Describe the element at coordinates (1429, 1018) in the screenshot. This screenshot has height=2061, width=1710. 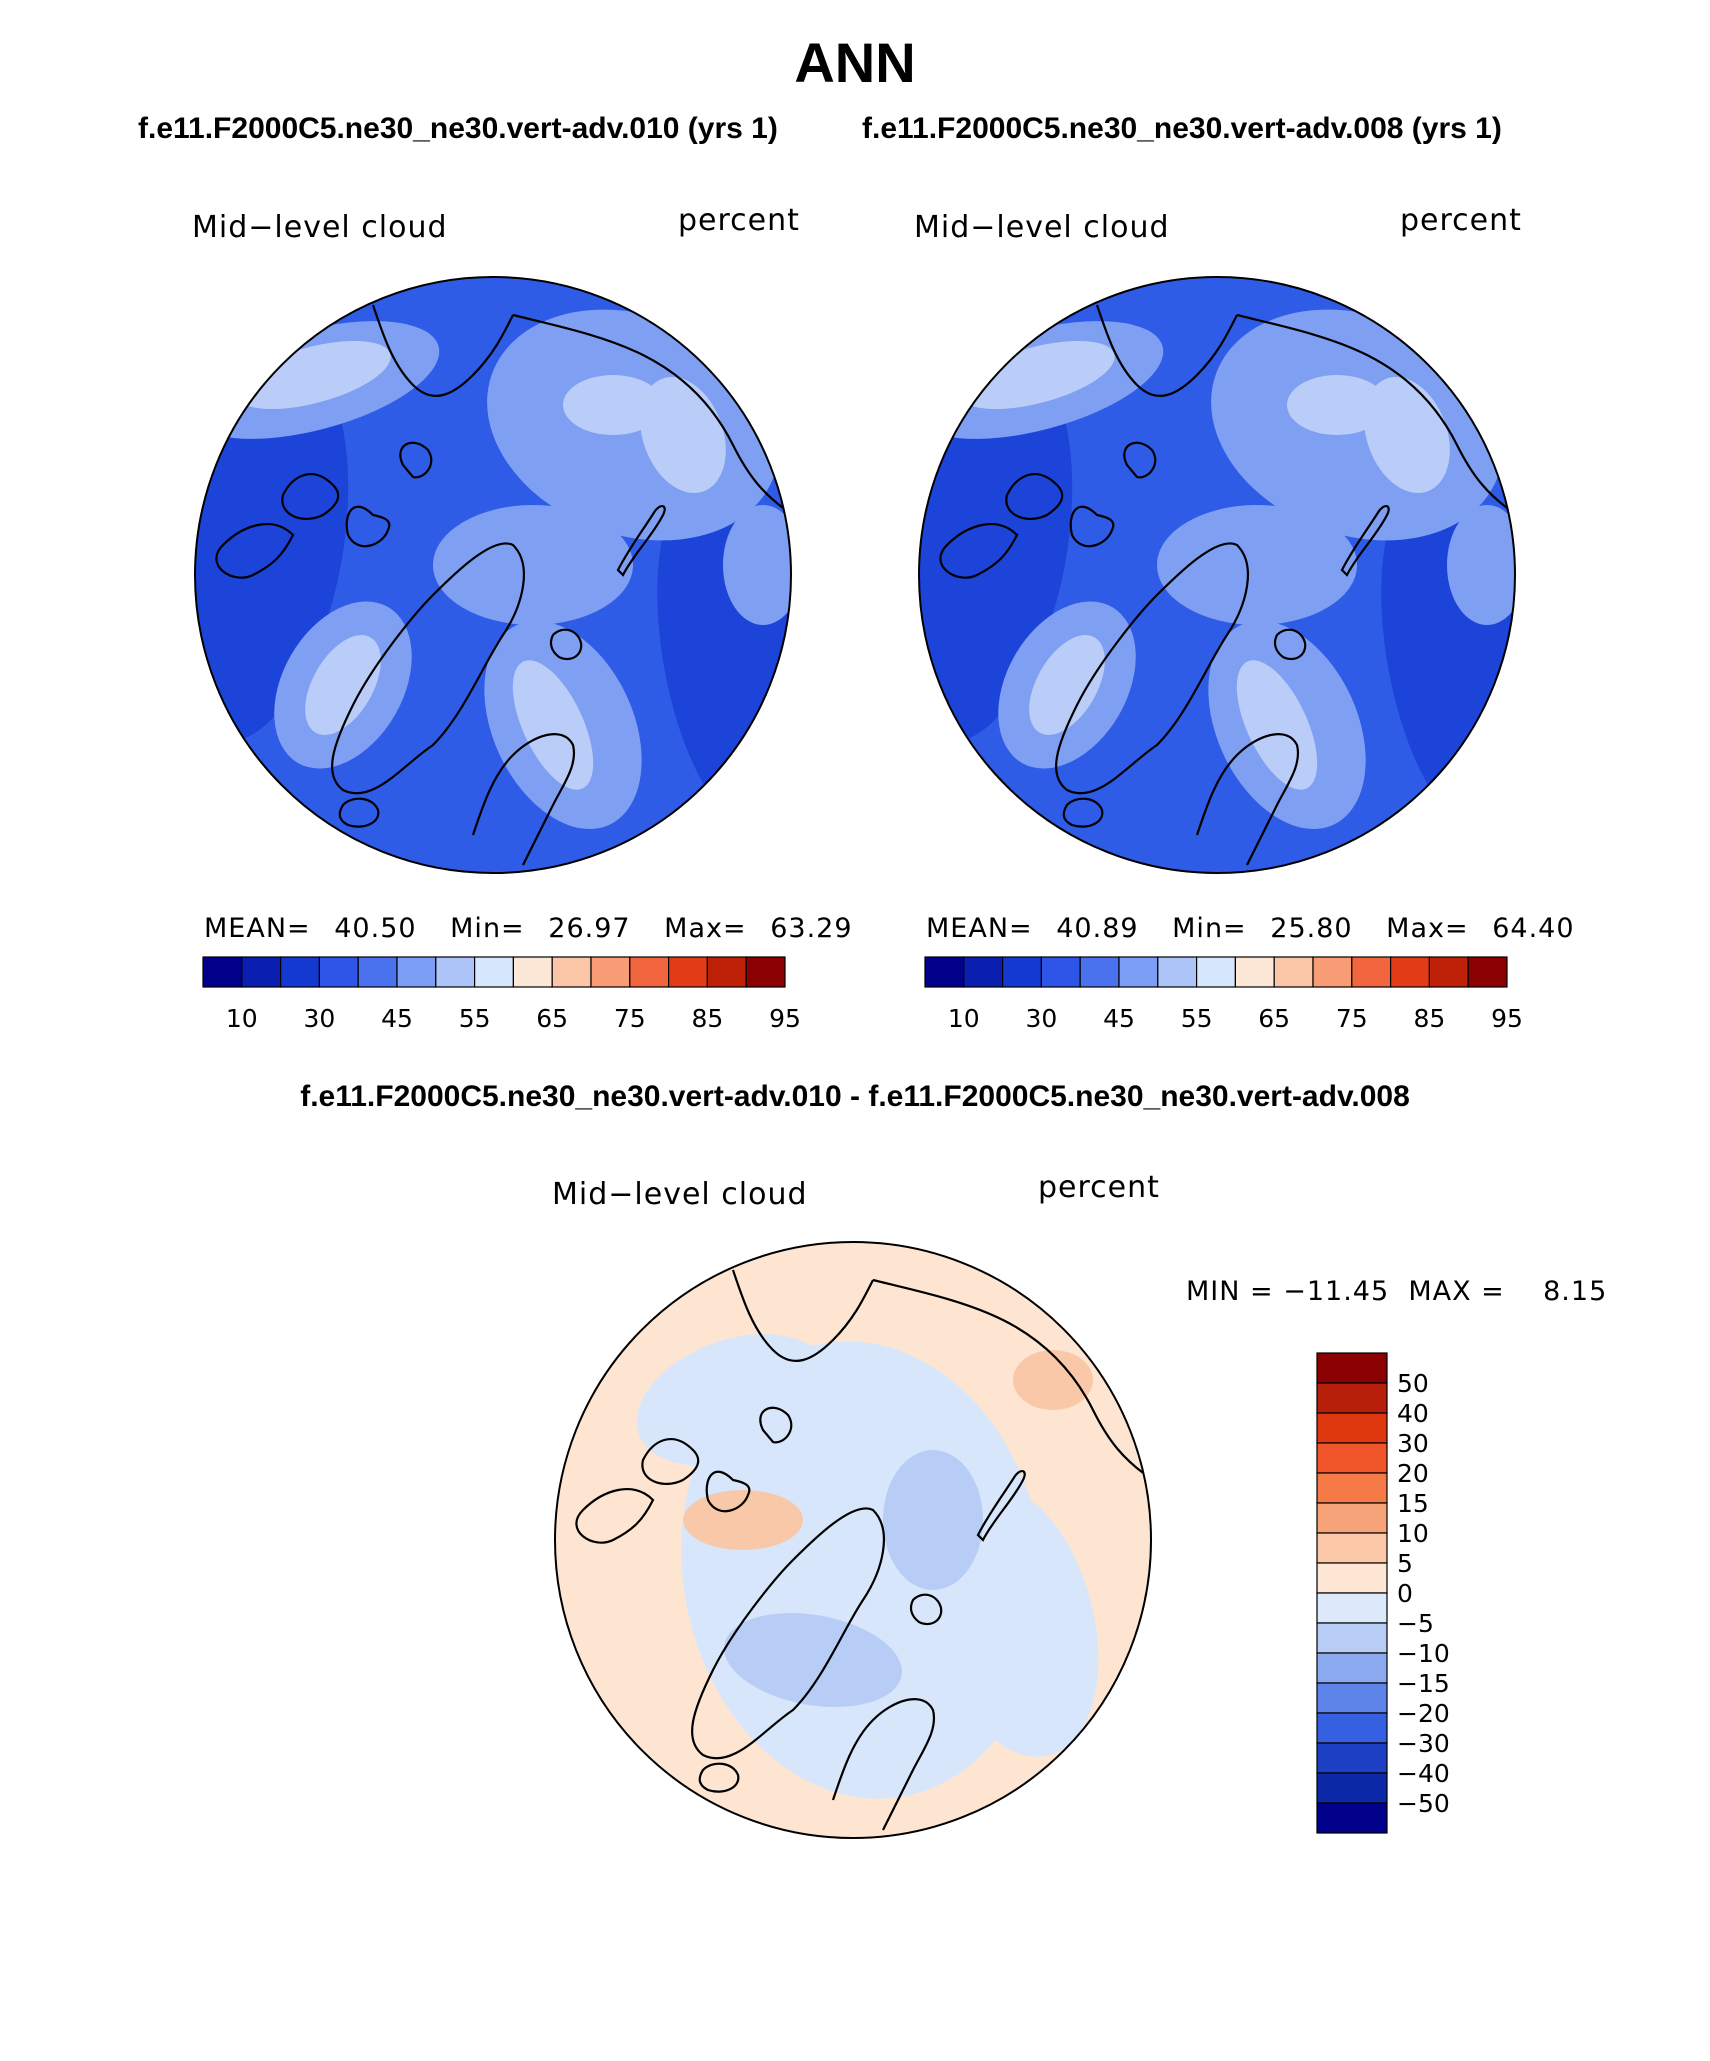
I see `right-colorbar-tick-label: 85` at that location.